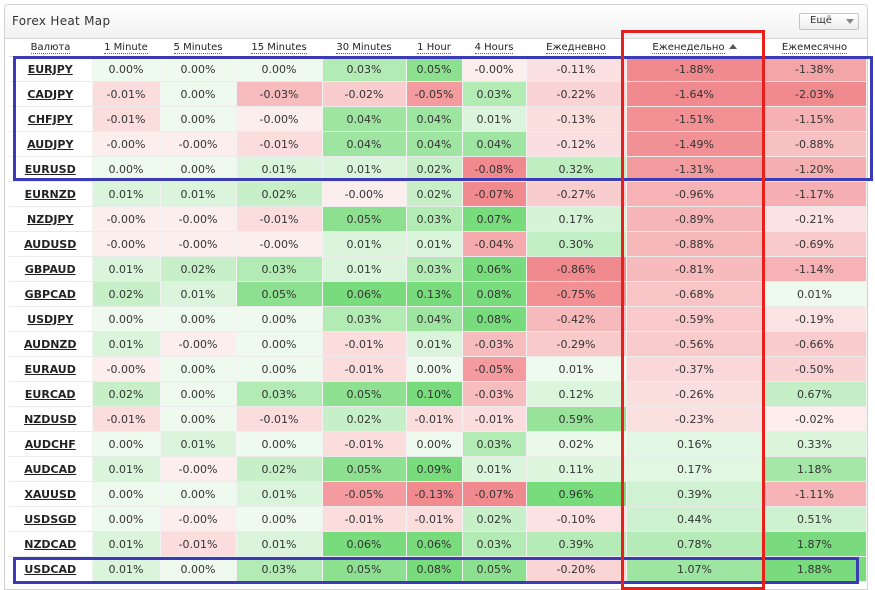  What do you see at coordinates (576, 419) in the screenshot?
I see `value-cell: 0.59%` at bounding box center [576, 419].